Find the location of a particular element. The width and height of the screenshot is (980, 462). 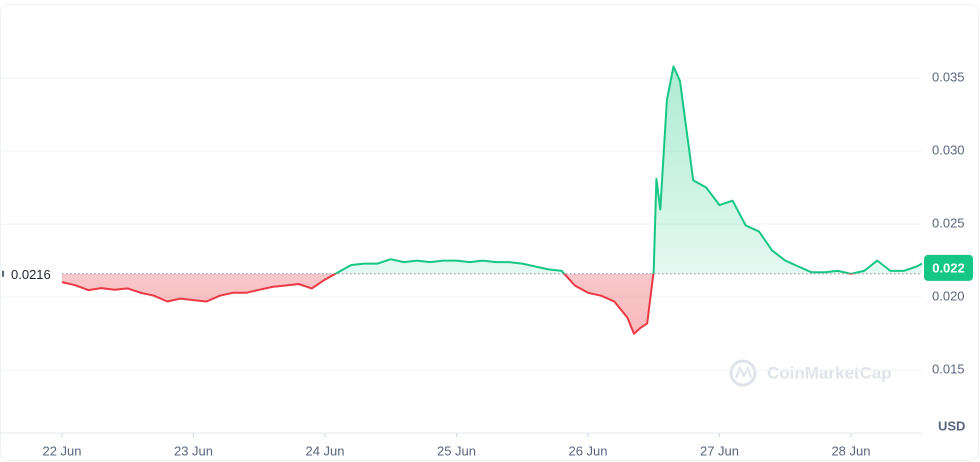

x-tick-label: 24 Jun is located at coordinates (324, 450).